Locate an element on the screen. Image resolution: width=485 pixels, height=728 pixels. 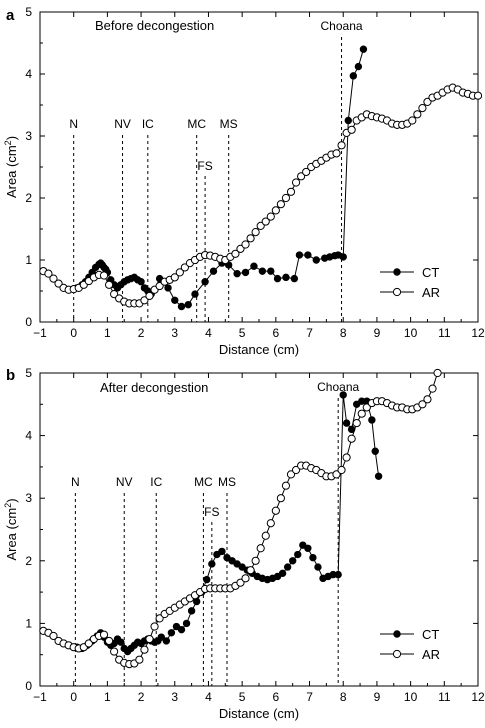
panel-b-x-tick-label: 1 is located at coordinates (107, 697).